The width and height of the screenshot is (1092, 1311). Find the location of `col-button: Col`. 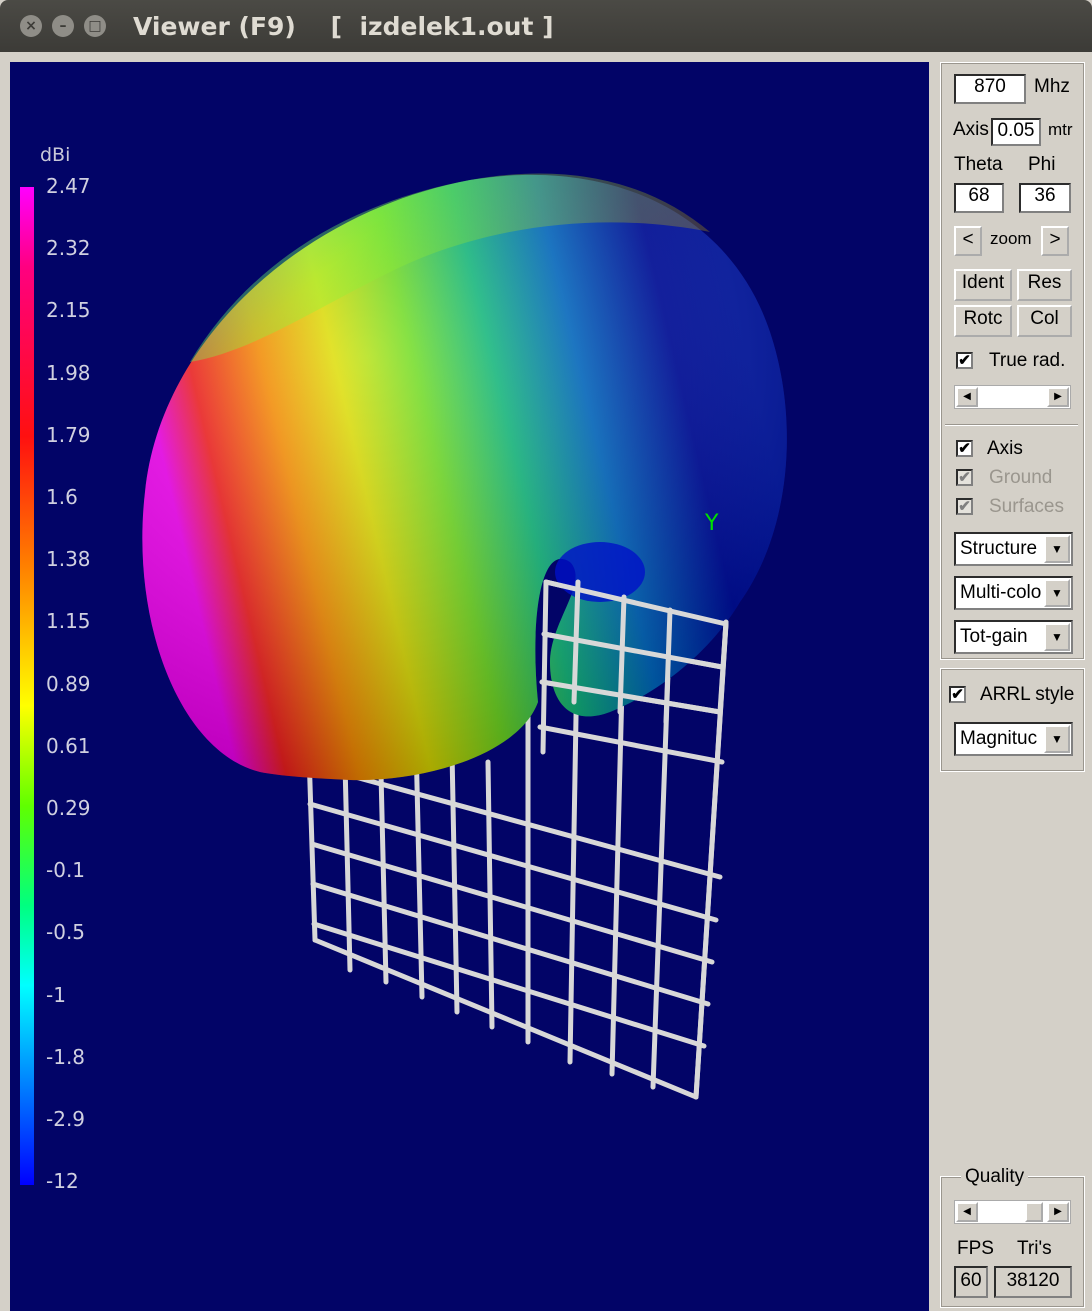

col-button: Col is located at coordinates (1044, 321).